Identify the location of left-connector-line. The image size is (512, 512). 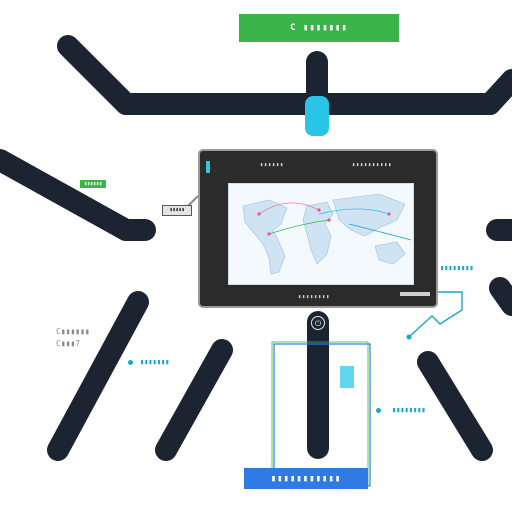
(193, 201).